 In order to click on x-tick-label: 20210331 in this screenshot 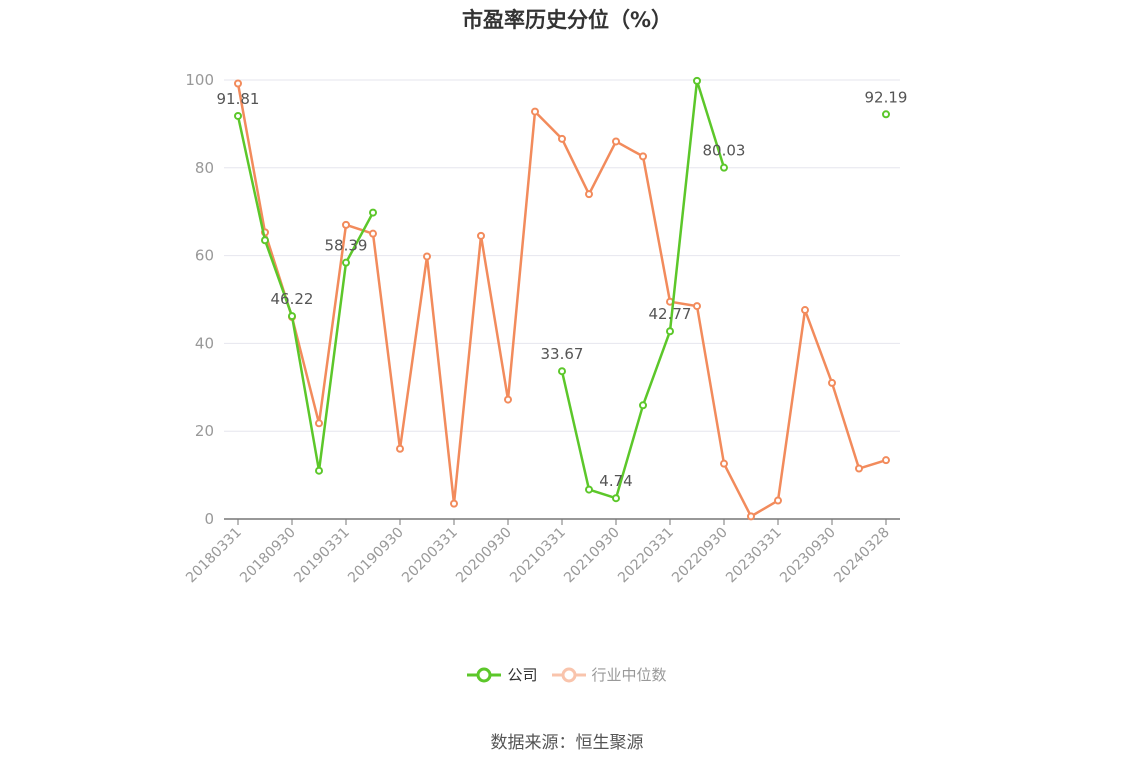, I will do `click(538, 556)`.